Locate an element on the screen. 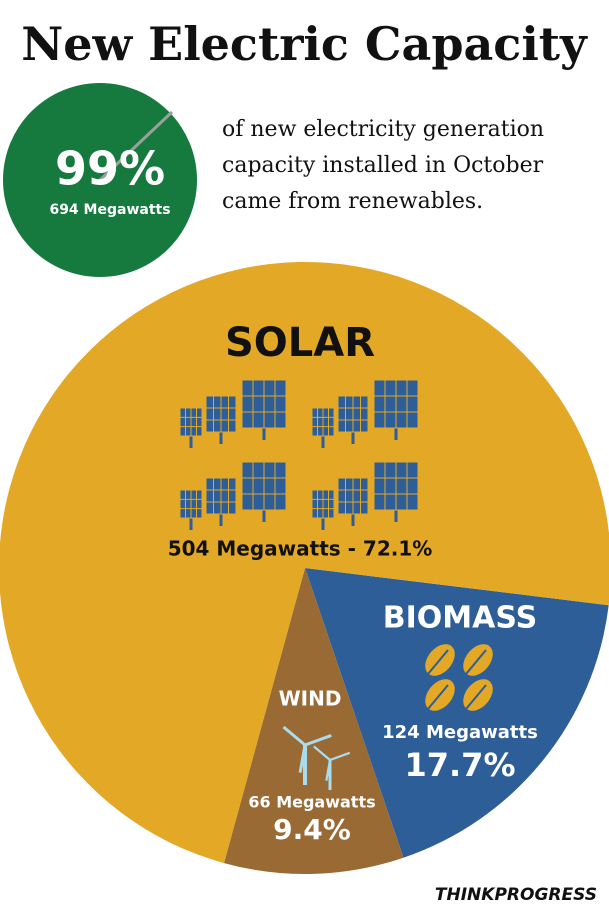 This screenshot has width=609, height=912. headline-text: came from renewables. is located at coordinates (352, 201).